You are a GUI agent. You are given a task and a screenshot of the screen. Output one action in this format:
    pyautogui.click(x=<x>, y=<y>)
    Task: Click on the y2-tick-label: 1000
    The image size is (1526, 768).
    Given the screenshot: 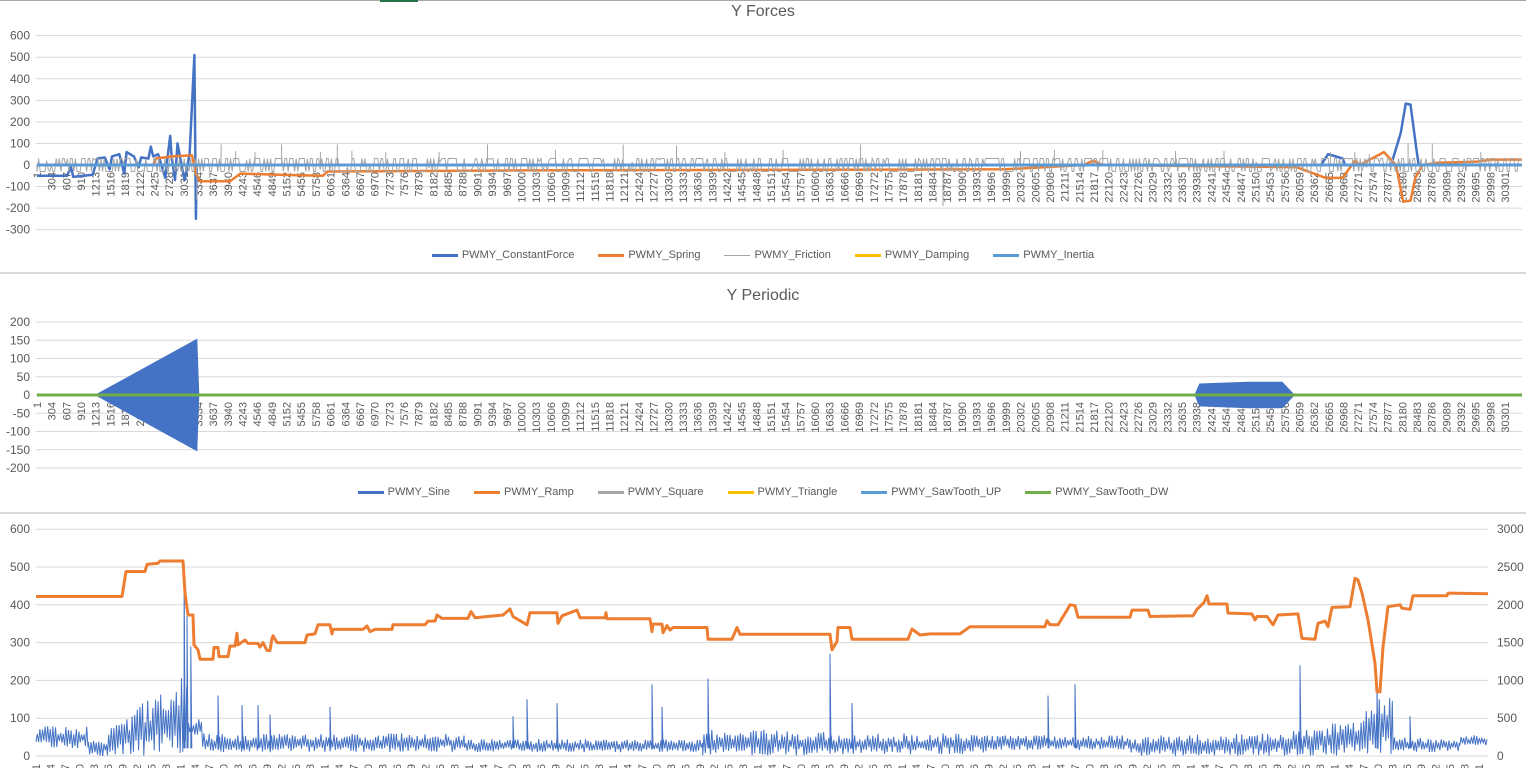 What is the action you would take?
    pyautogui.click(x=1510, y=680)
    